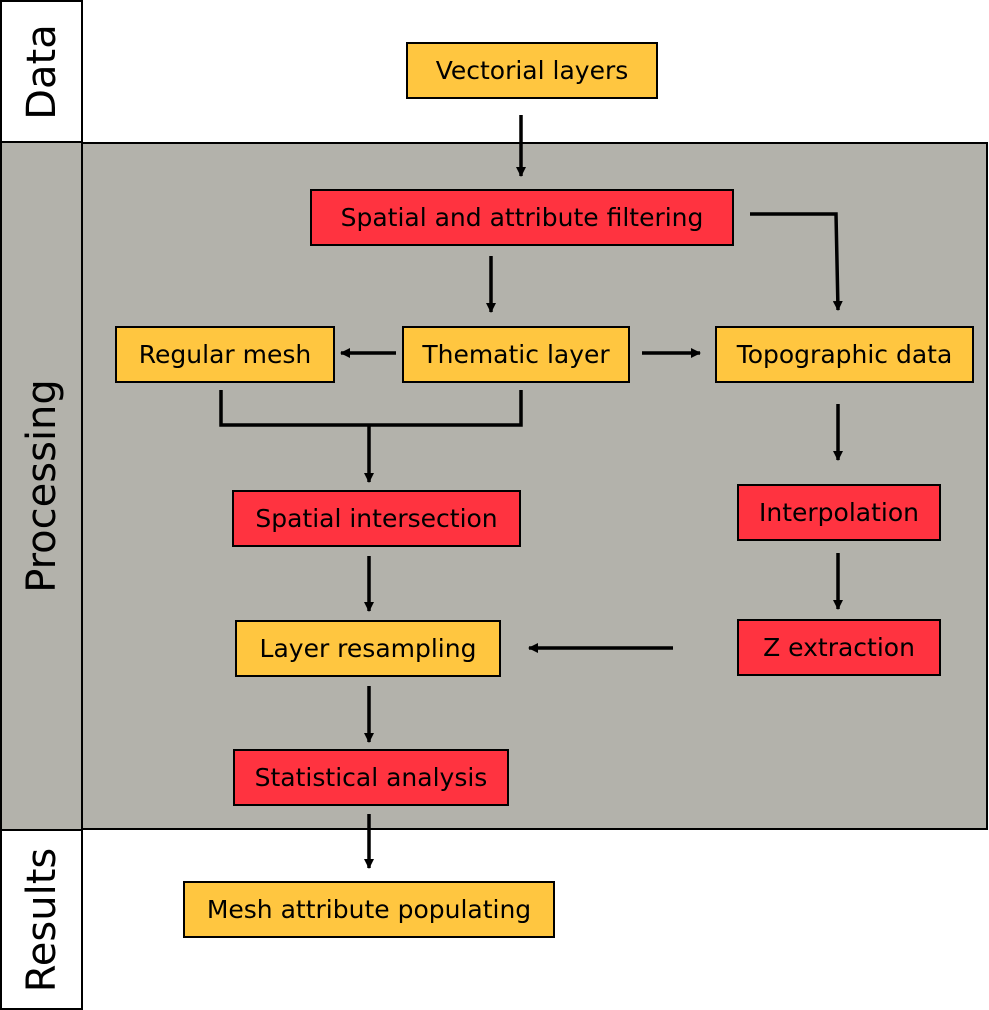 This screenshot has height=1010, width=989. Describe the element at coordinates (41, 71) in the screenshot. I see `lane-data: Data` at that location.